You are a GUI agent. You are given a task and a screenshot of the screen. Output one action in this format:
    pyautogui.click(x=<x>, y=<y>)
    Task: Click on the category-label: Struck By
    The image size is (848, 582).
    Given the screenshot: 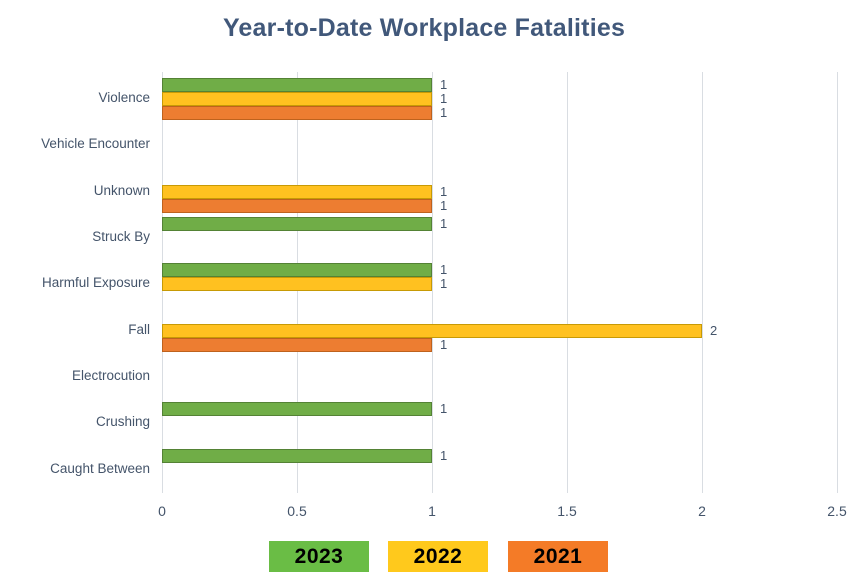 What is the action you would take?
    pyautogui.click(x=121, y=237)
    